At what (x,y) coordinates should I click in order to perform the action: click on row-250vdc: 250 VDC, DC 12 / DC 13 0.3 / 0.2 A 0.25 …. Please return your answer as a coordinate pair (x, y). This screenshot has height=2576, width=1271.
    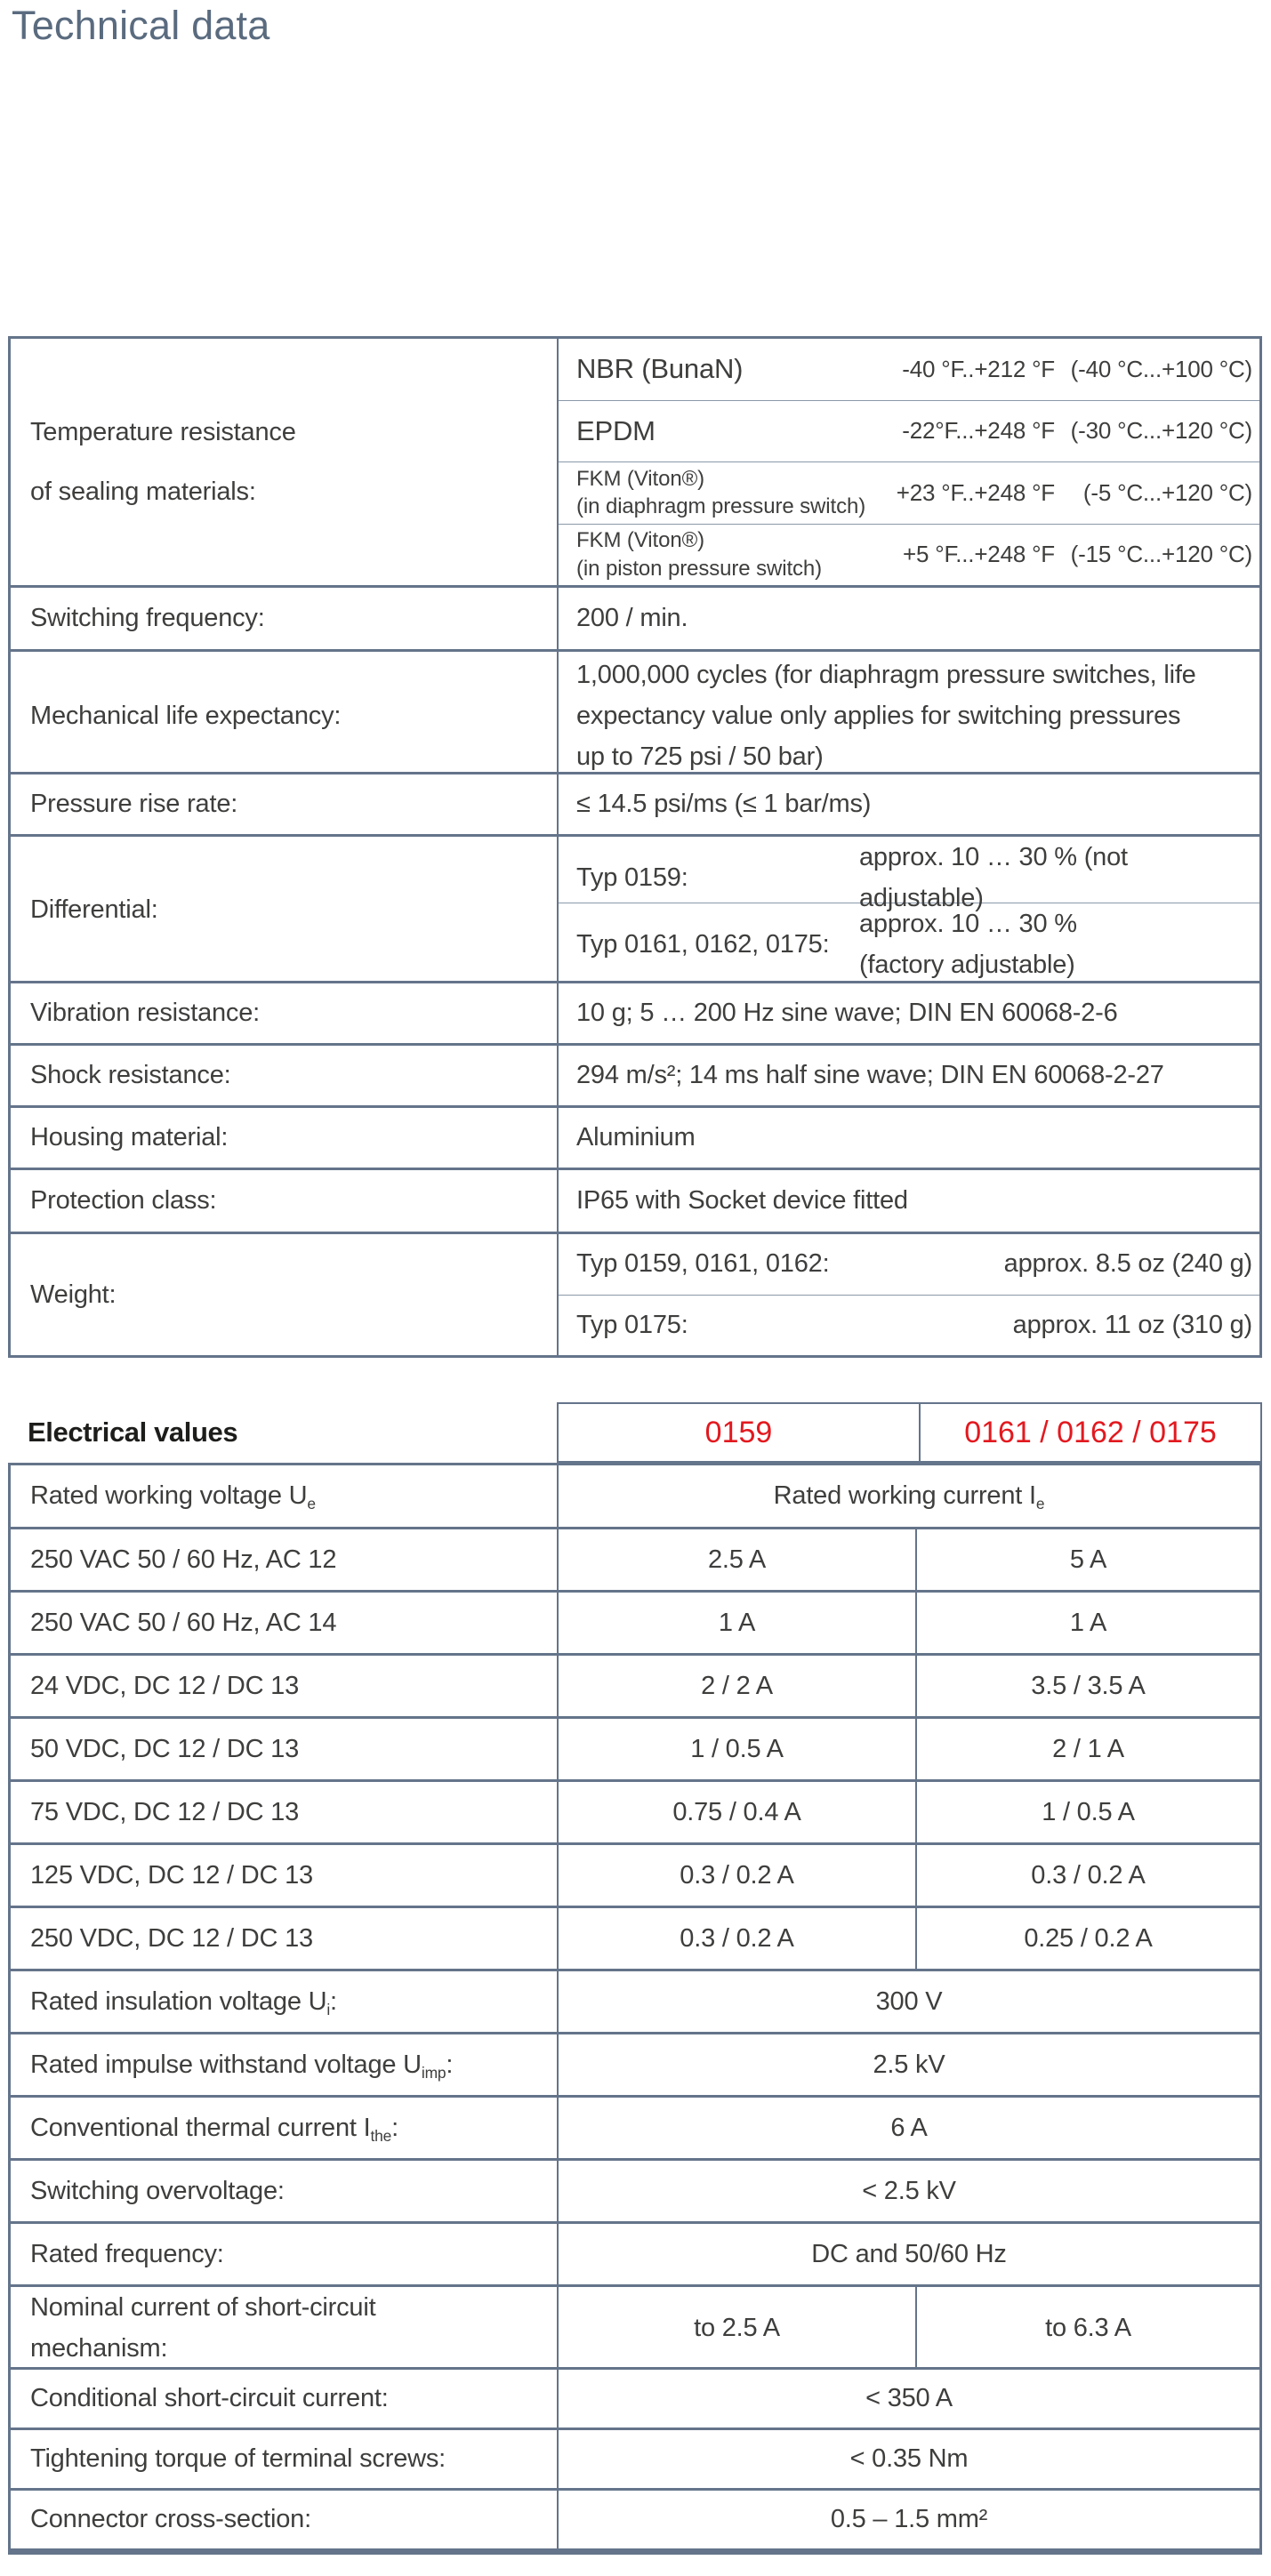
    Looking at the image, I should click on (635, 1937).